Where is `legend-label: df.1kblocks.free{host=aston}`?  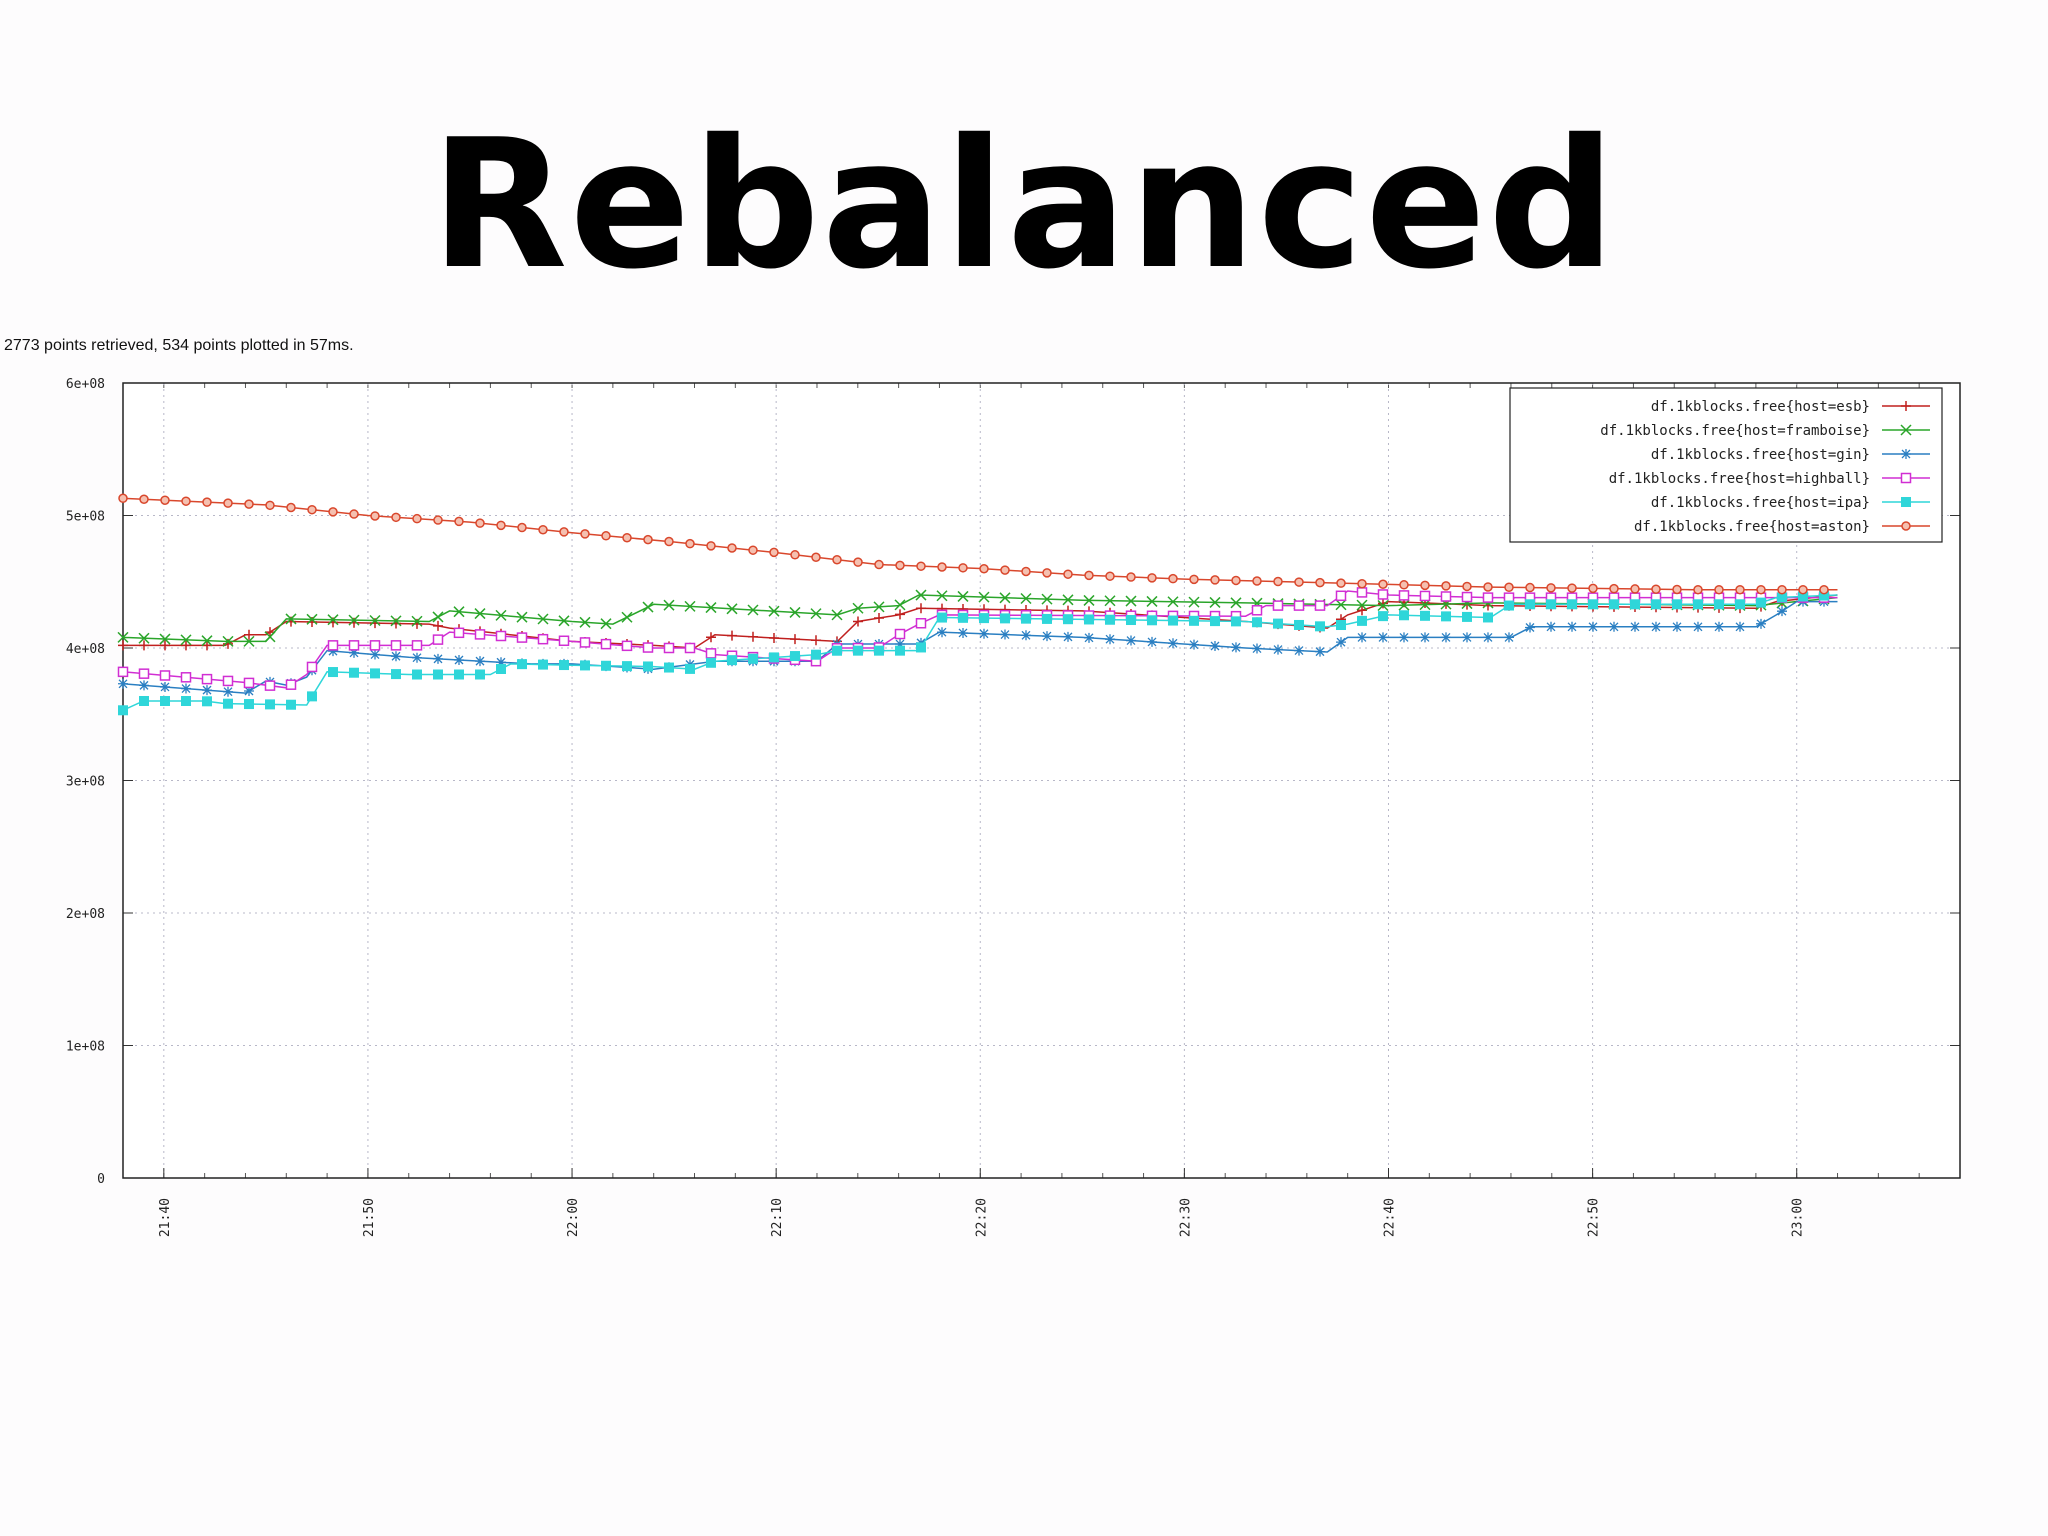
legend-label: df.1kblocks.free{host=aston} is located at coordinates (1752, 527).